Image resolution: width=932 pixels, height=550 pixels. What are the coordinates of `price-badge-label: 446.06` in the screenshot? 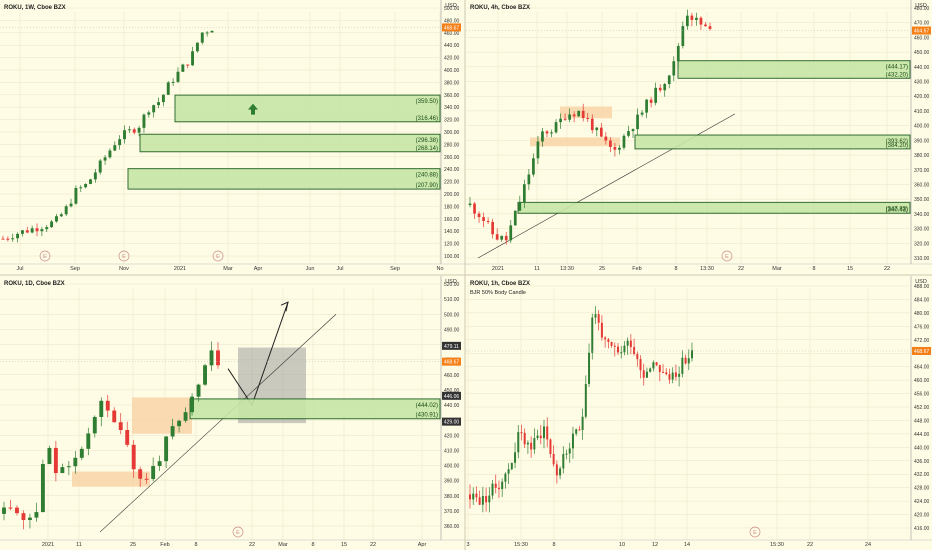 It's located at (452, 397).